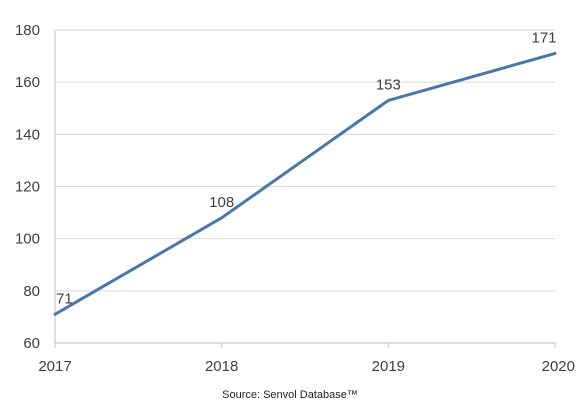 This screenshot has height=419, width=580. Describe the element at coordinates (290, 395) in the screenshot. I see `source-note: Source: Senvol Database™` at that location.